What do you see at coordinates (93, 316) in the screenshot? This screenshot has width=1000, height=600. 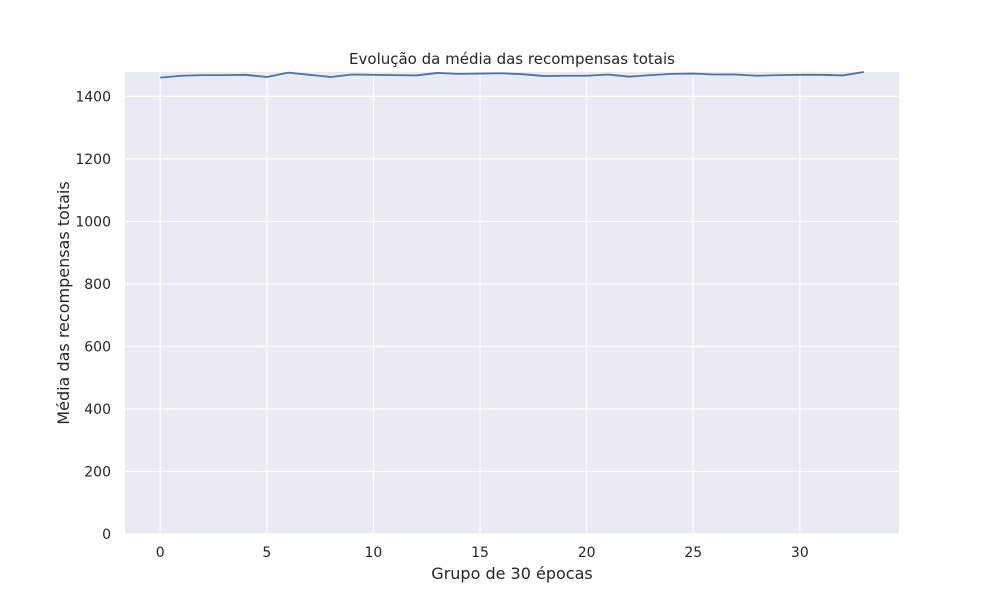 I see `y-tick-labels: 0 200 400 600 800 1000 1200 1400` at bounding box center [93, 316].